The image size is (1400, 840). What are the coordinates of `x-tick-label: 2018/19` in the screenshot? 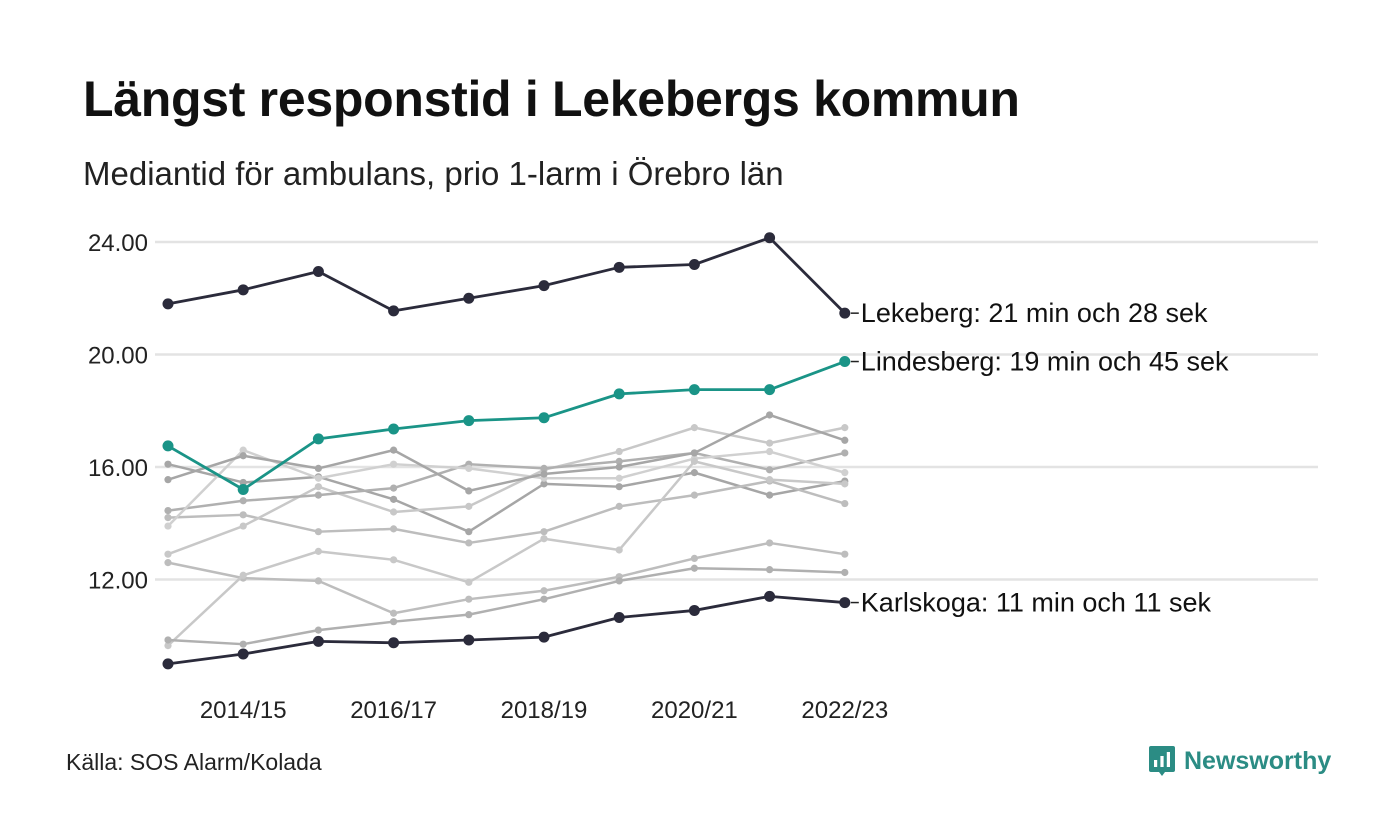 It's located at (544, 710).